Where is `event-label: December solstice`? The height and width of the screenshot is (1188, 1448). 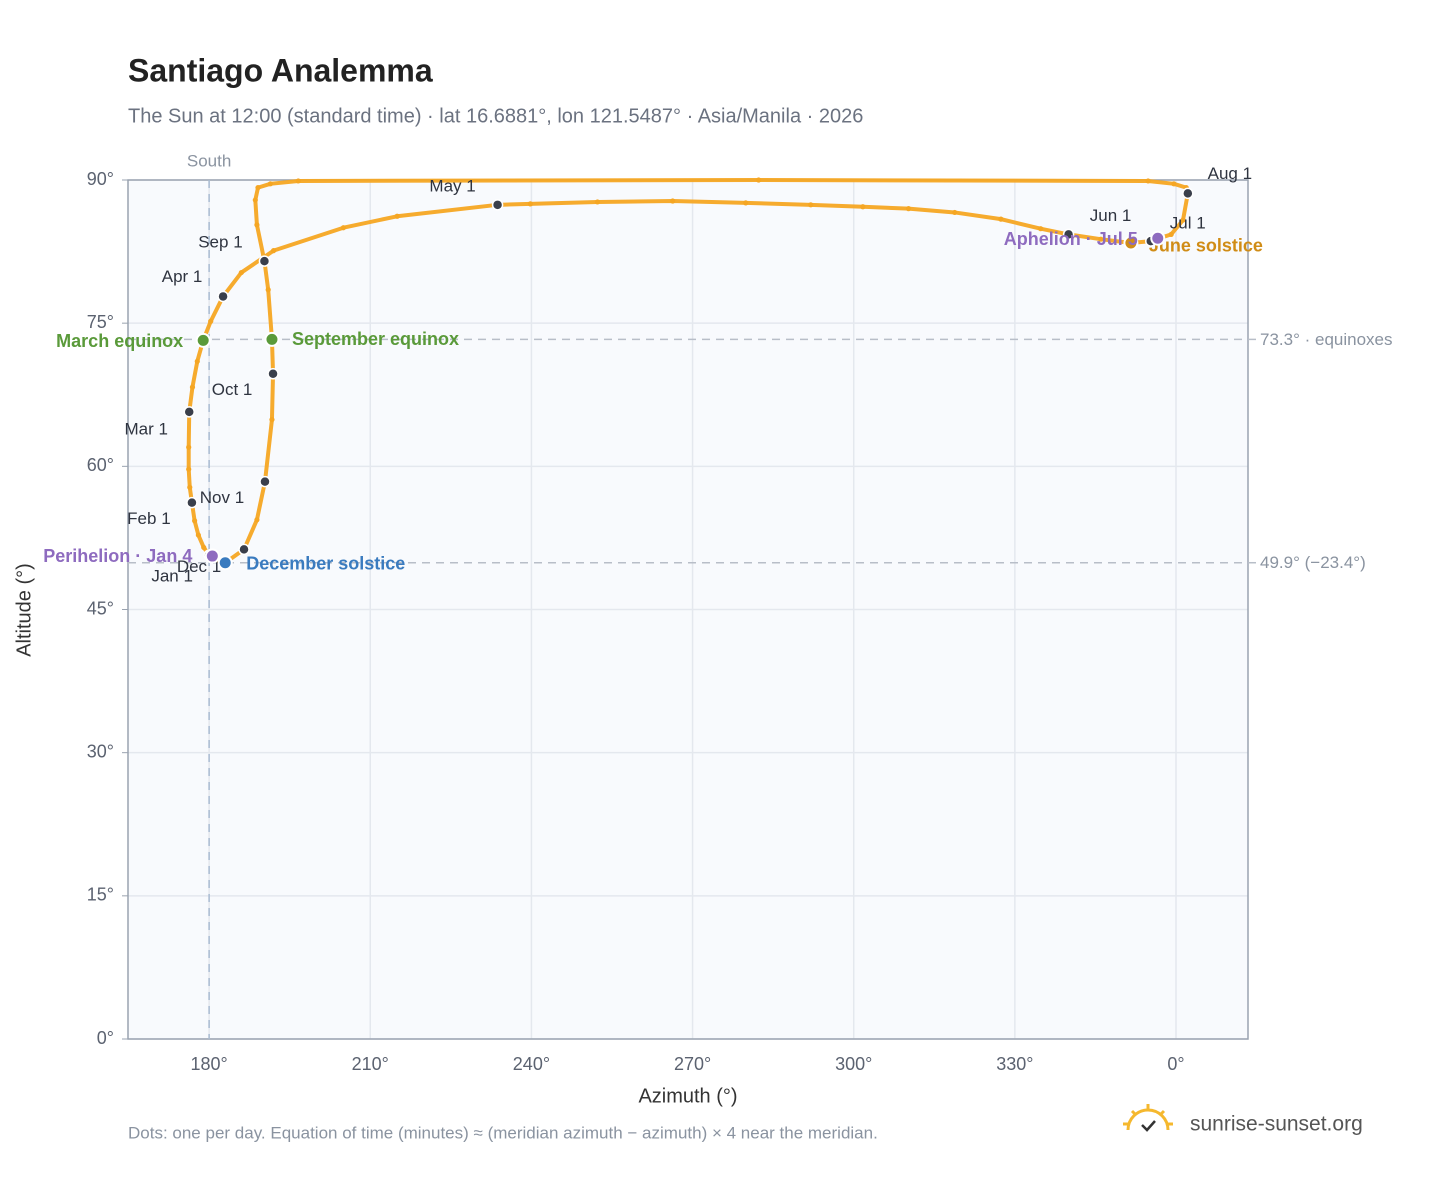
event-label: December solstice is located at coordinates (325, 563).